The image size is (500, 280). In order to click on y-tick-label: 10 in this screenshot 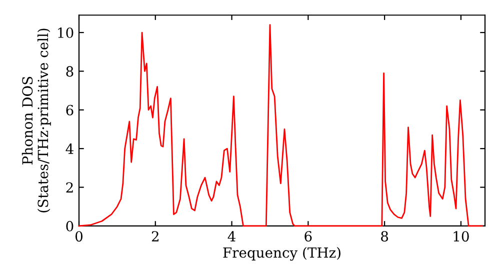, I will do `click(66, 32)`.